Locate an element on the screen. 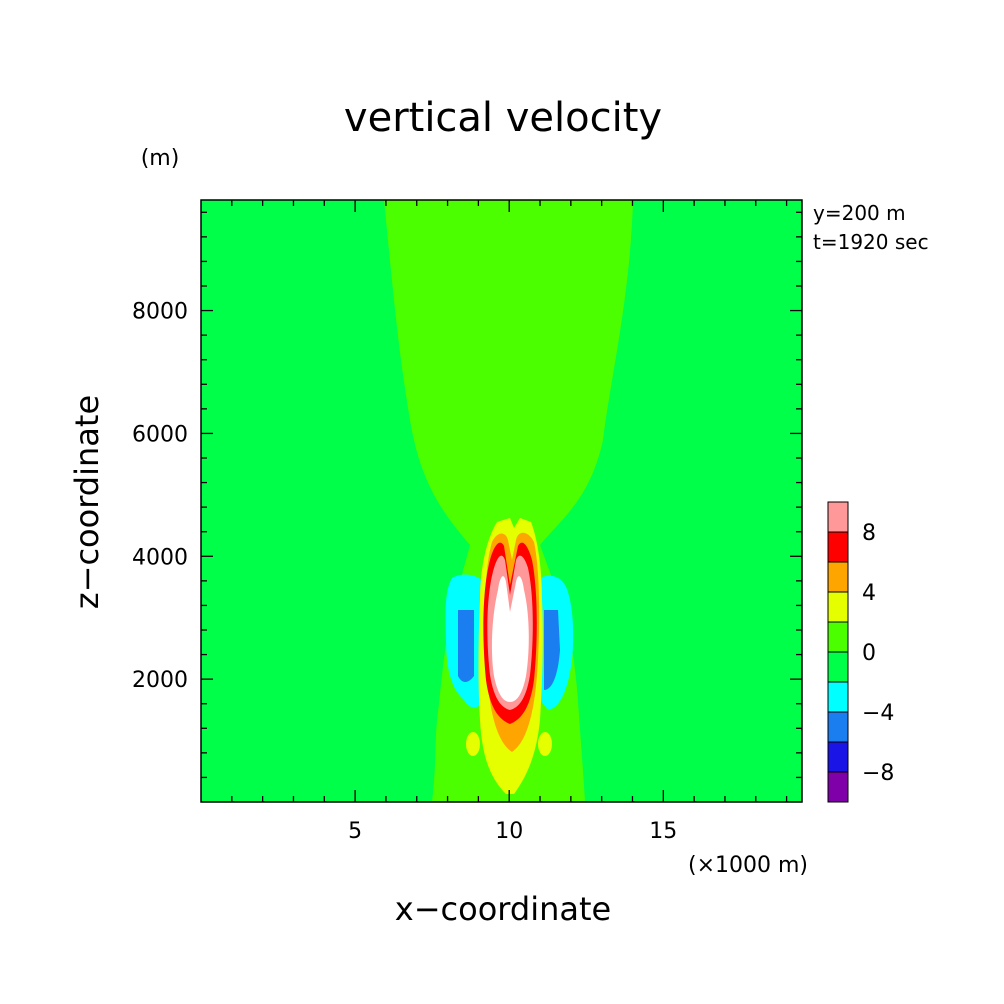 This screenshot has width=1004, height=1004. left-downdraft-inner is located at coordinates (466, 646).